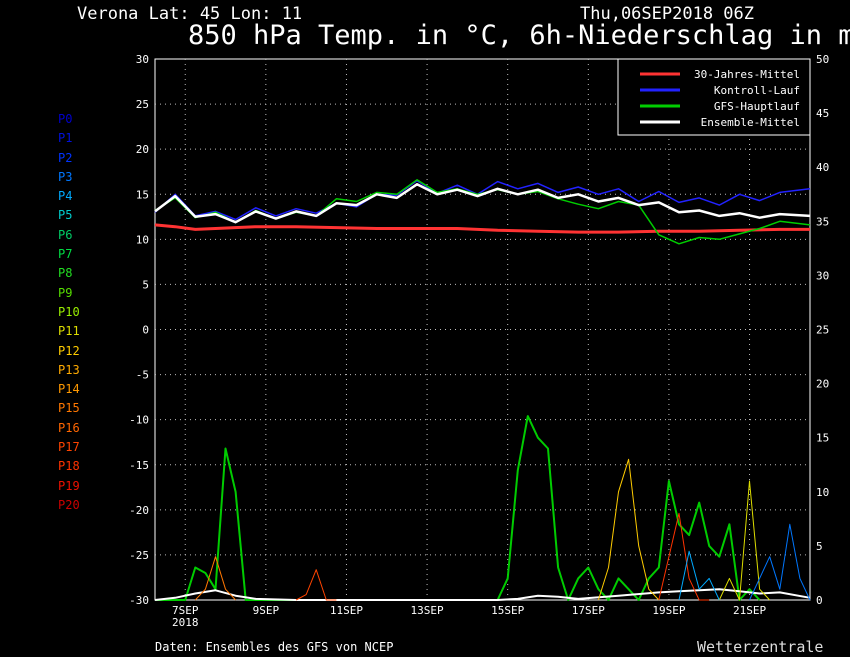 This screenshot has width=850, height=657. I want to click on y-right-tick-label: 50, so click(822, 59).